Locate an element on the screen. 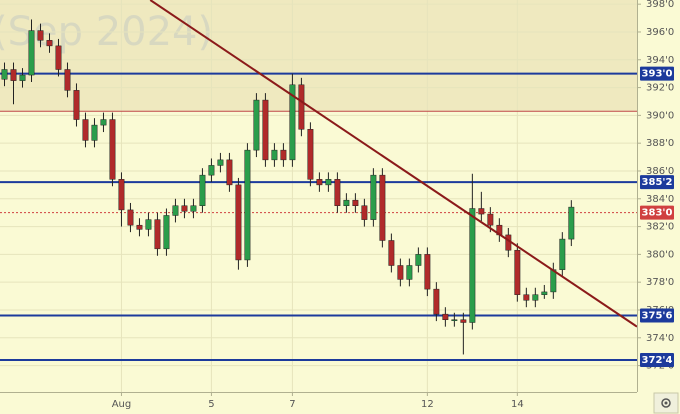  x-tick-label: Aug is located at coordinates (122, 404).